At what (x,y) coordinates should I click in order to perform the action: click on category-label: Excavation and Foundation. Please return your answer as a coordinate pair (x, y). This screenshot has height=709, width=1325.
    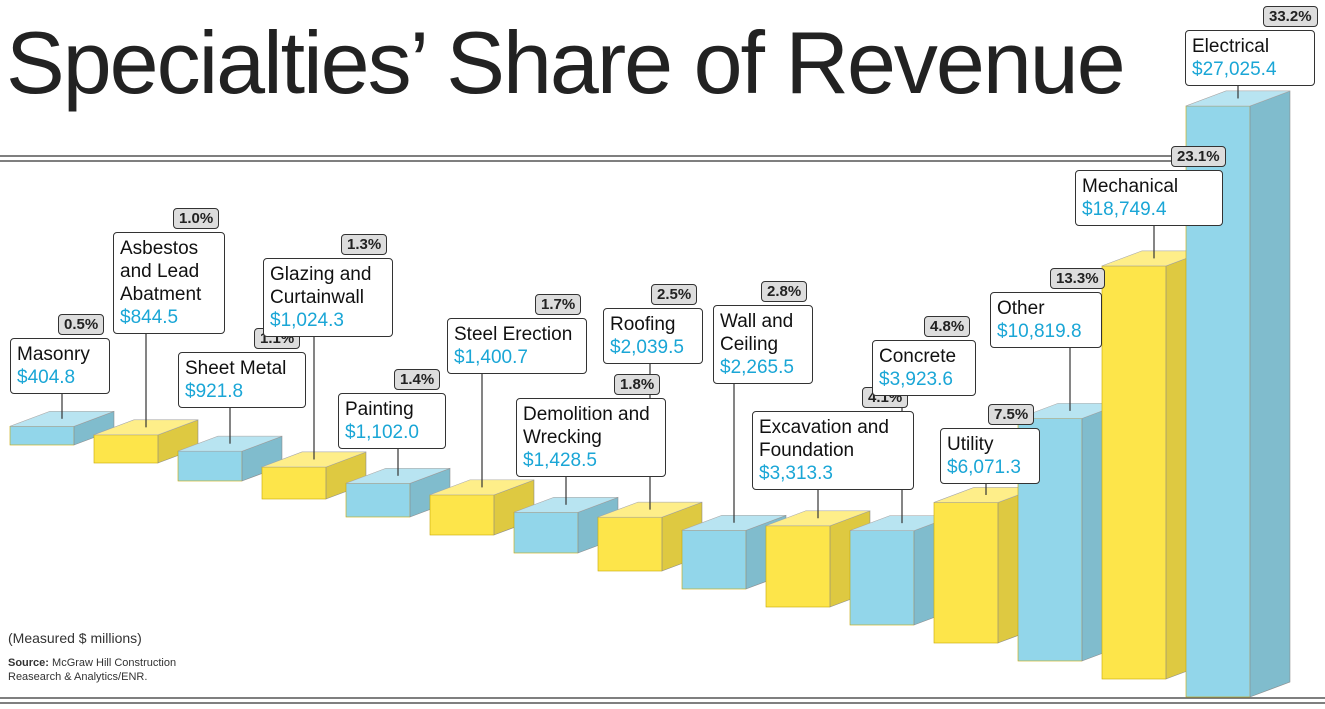
    Looking at the image, I should click on (824, 439).